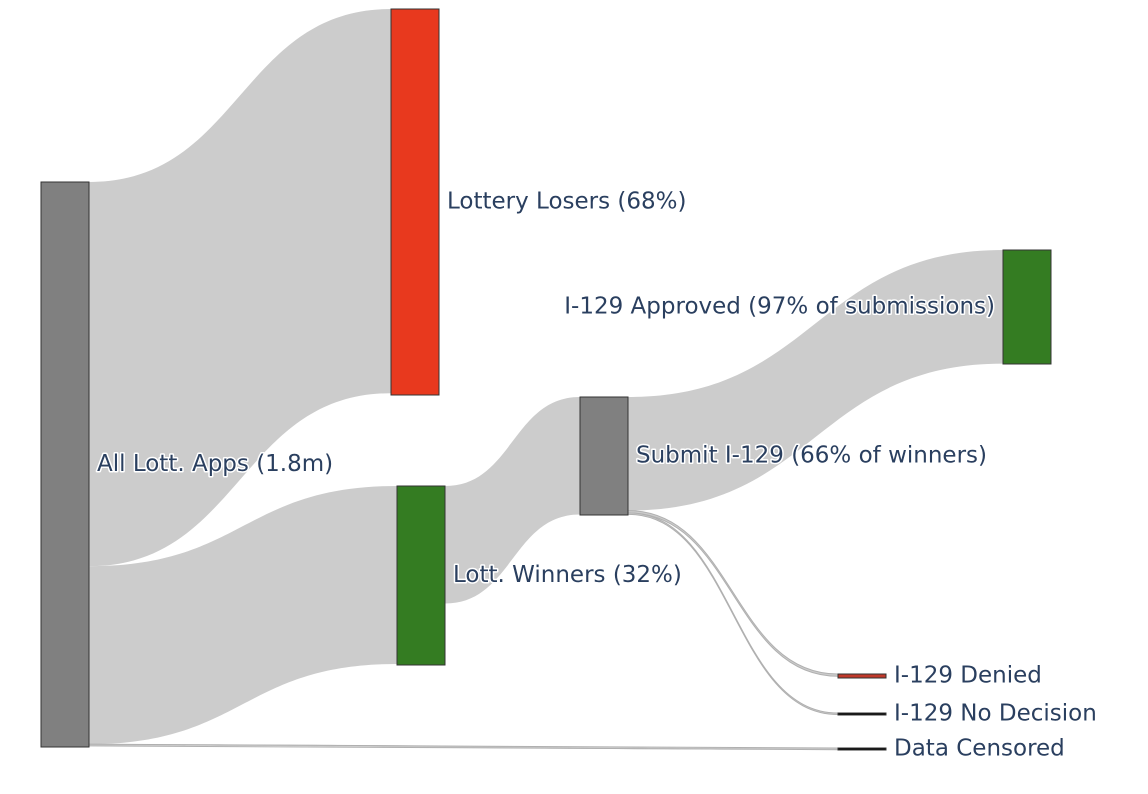  I want to click on sankey-link-submit-to-approved, so click(815, 380).